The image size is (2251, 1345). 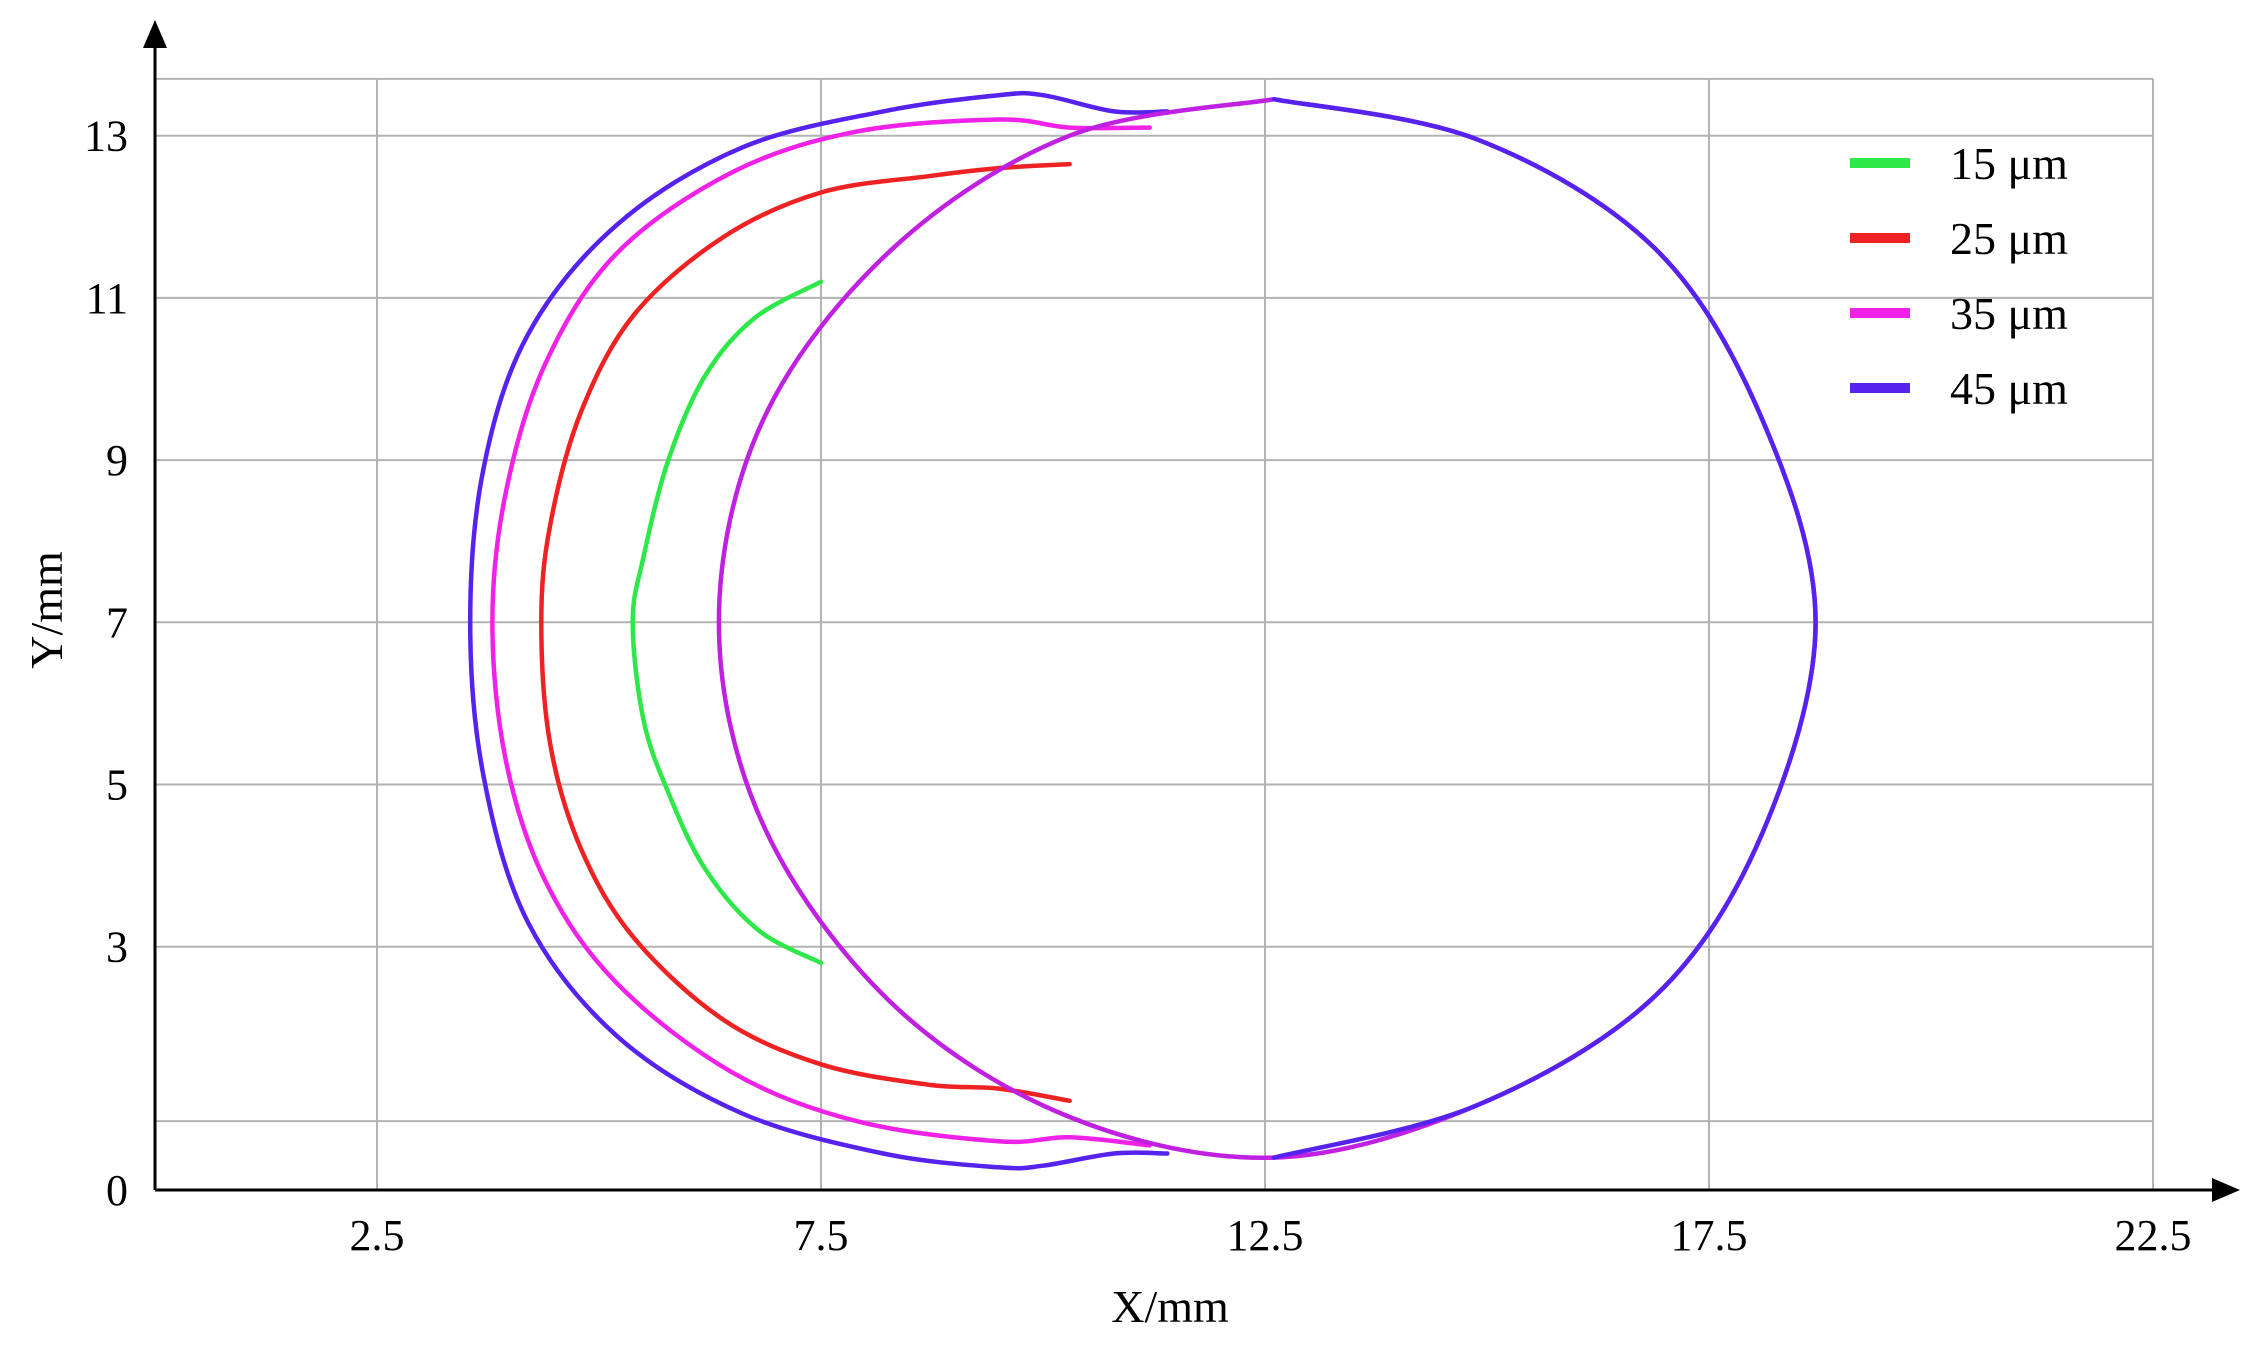 What do you see at coordinates (155, 34) in the screenshot?
I see `y-axis-arrow-icon` at bounding box center [155, 34].